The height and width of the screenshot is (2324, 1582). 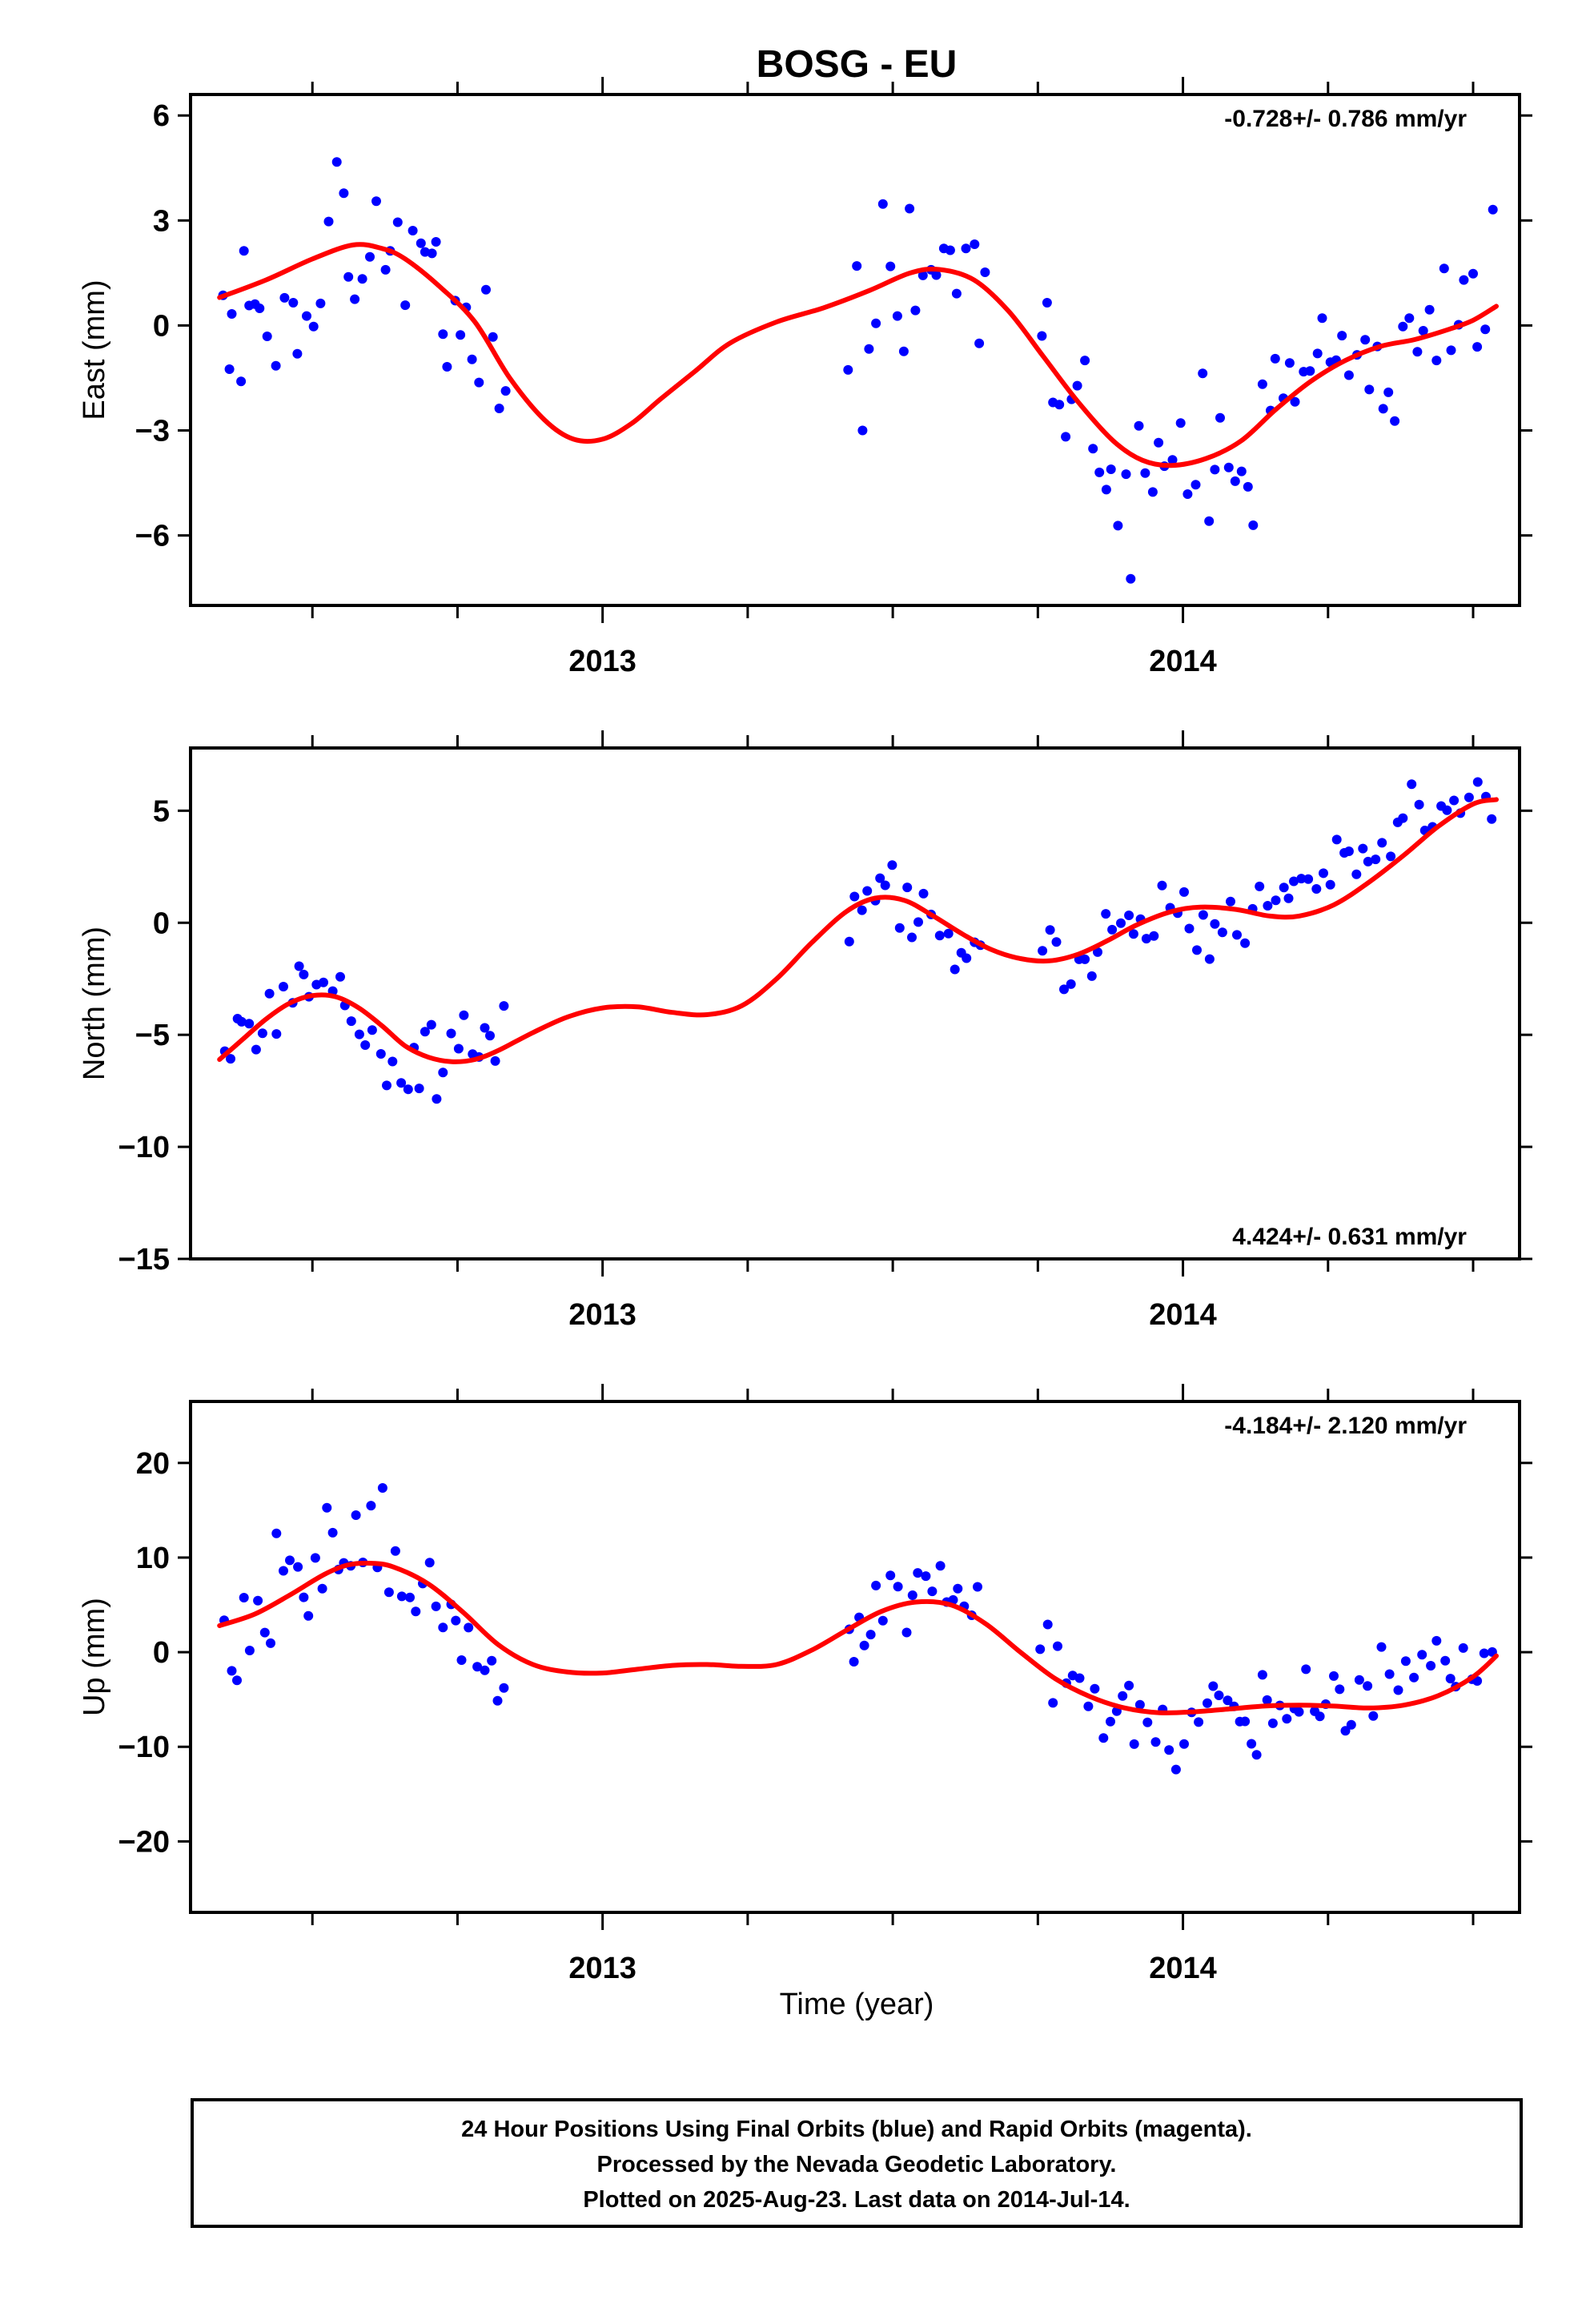 I want to click on velocity-label: -4.184+/- 2.120 mm/yr, so click(x=1345, y=1426).